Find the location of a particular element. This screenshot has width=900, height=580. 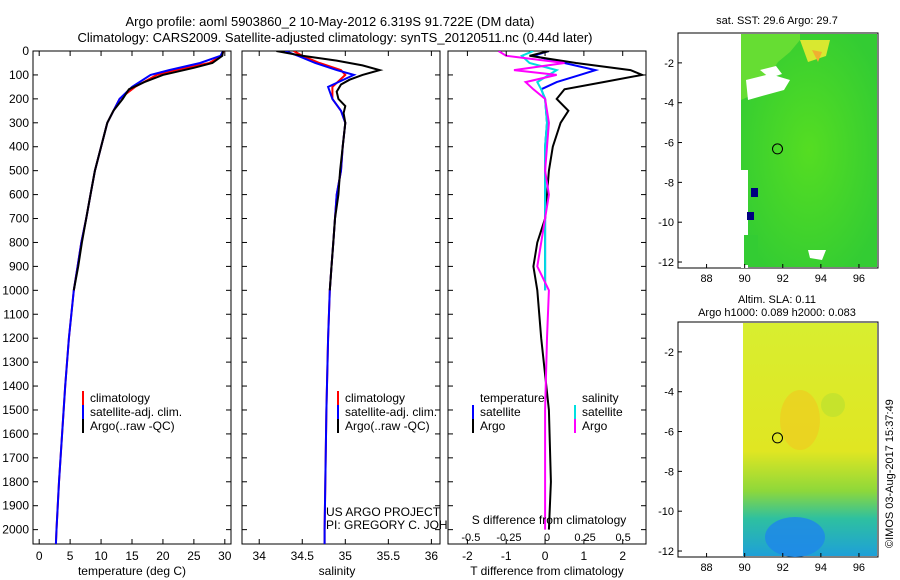

sst_map-ytick-label-5: -12 is located at coordinates (666, 263).